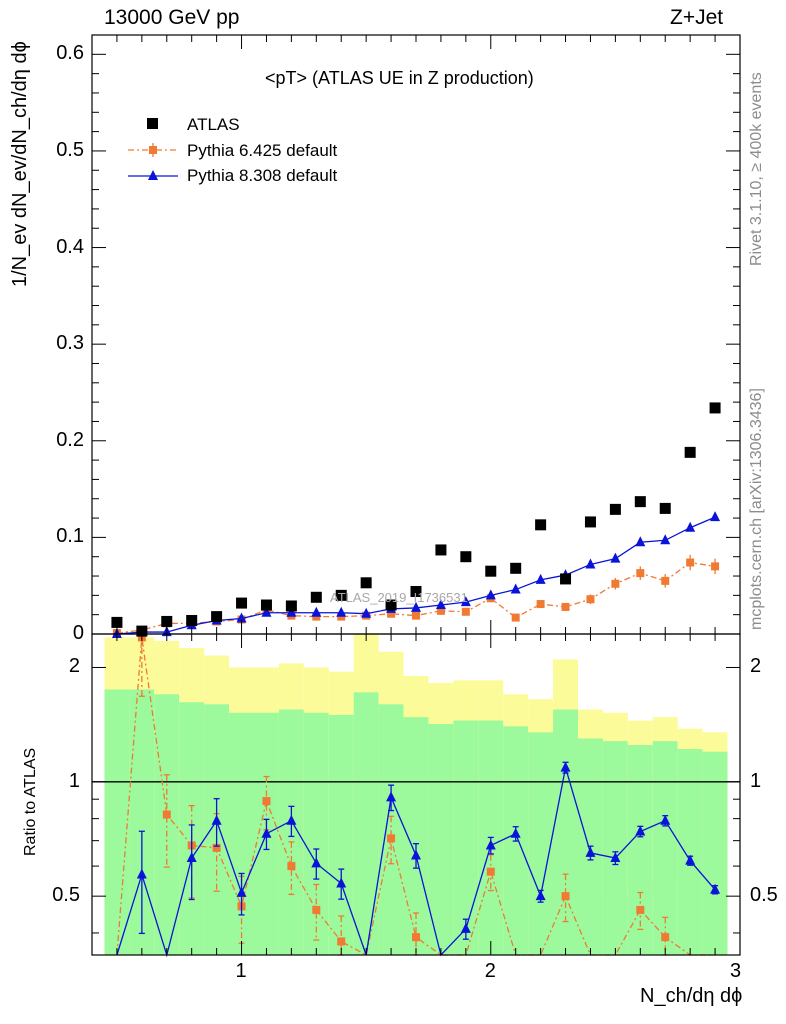 The height and width of the screenshot is (1024, 786). Describe the element at coordinates (70, 439) in the screenshot. I see `main-y-tick-label: 0.2` at that location.